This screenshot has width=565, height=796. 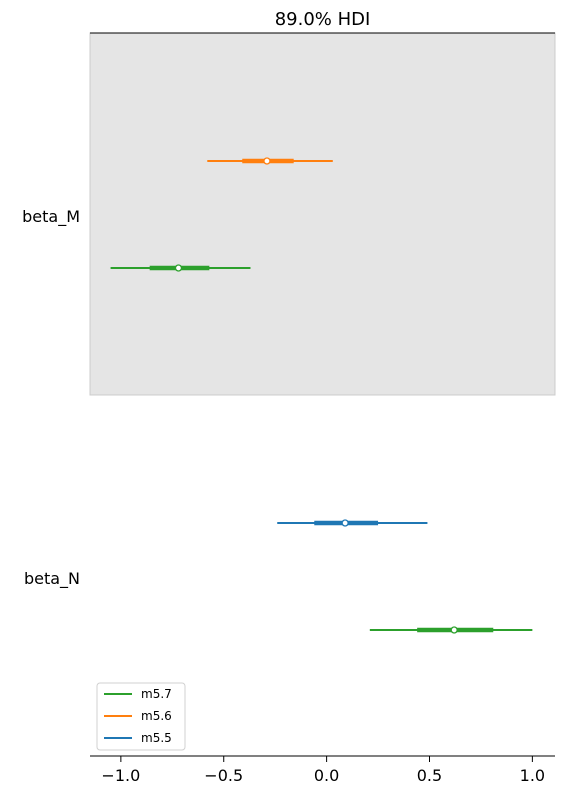 I want to click on chart-title: 89.0% HDI, so click(x=323, y=19).